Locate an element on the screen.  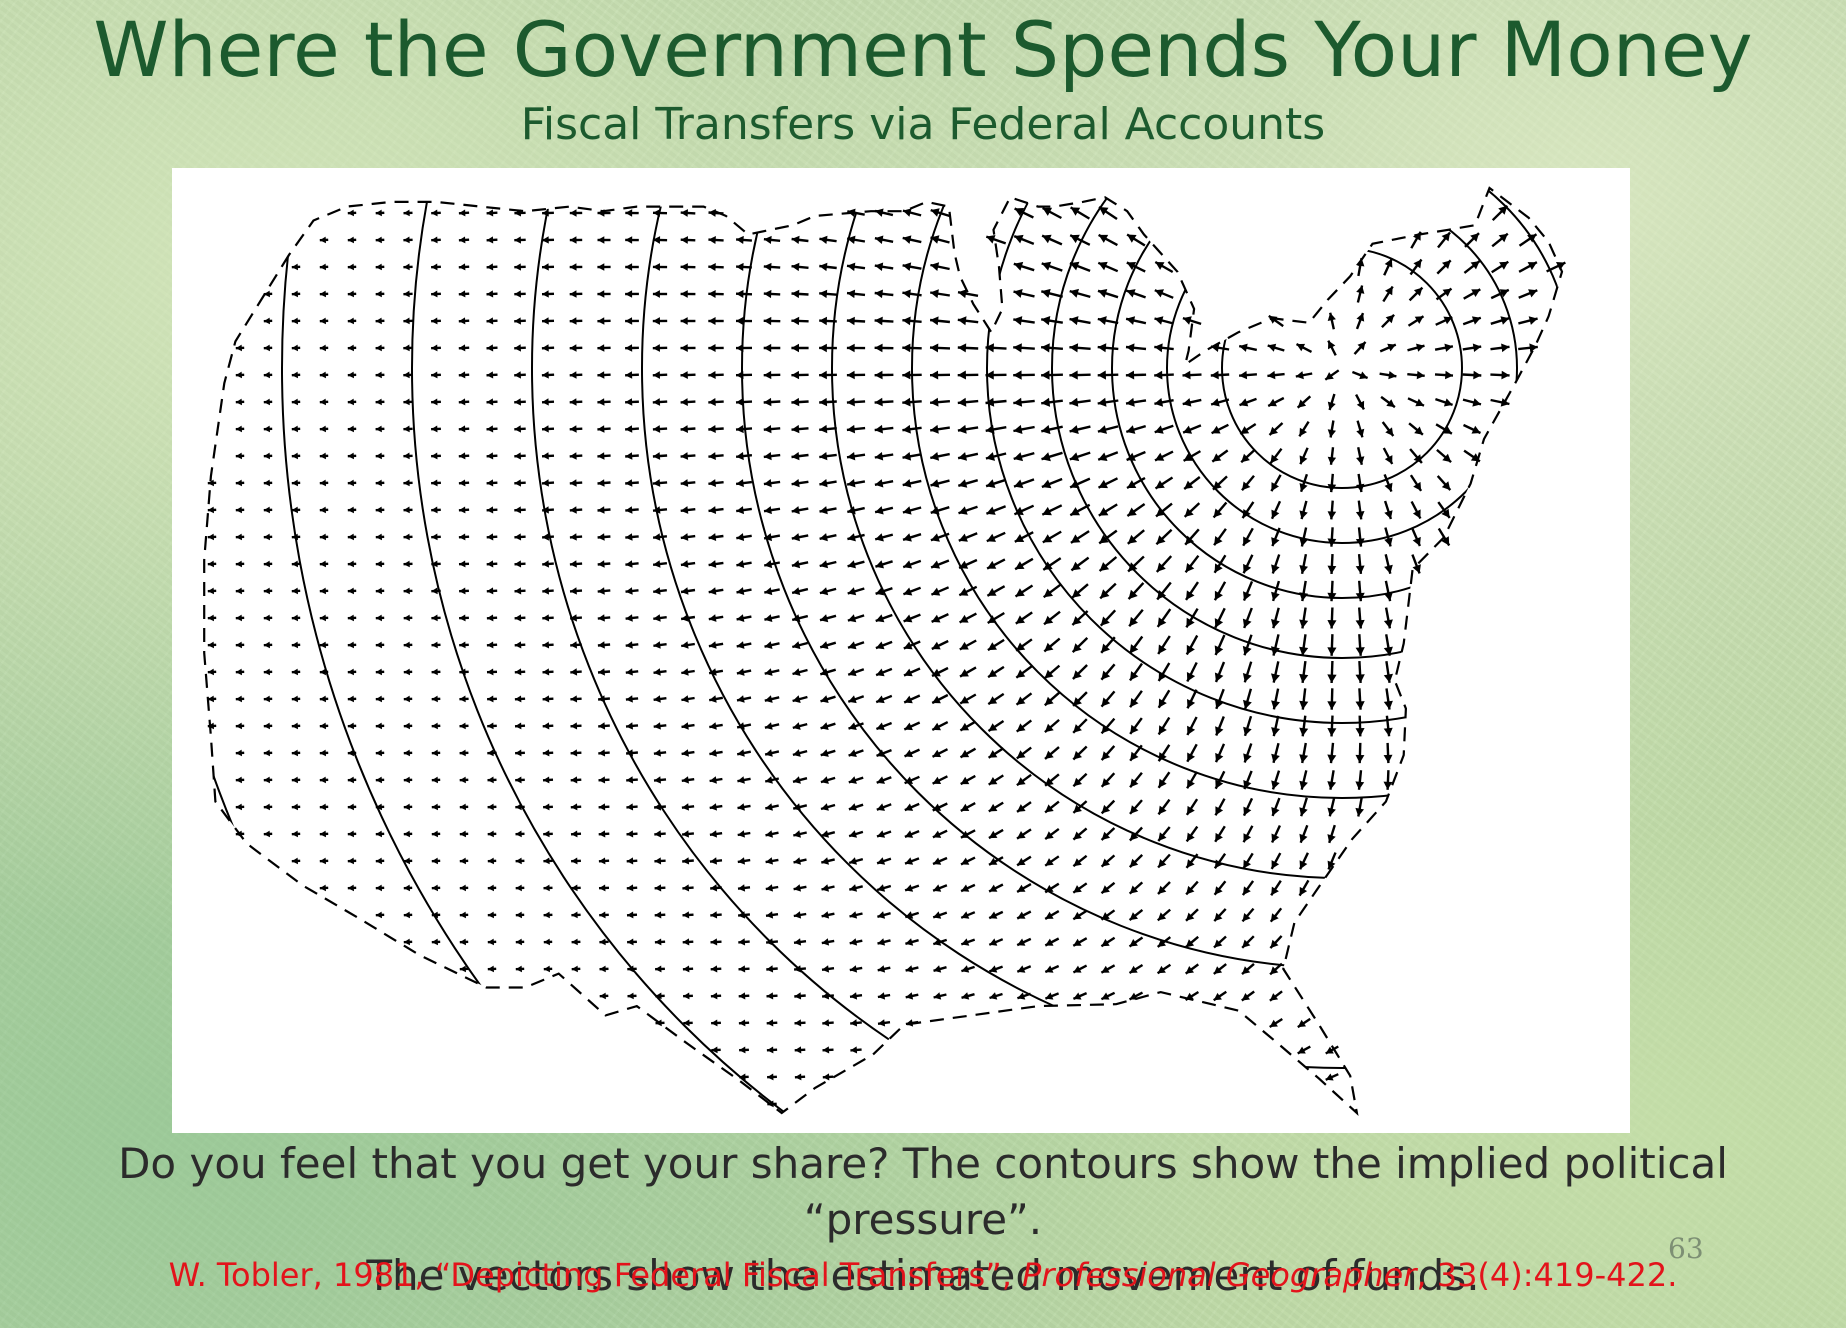
pressure-contour-line is located at coordinates (1342, 368).